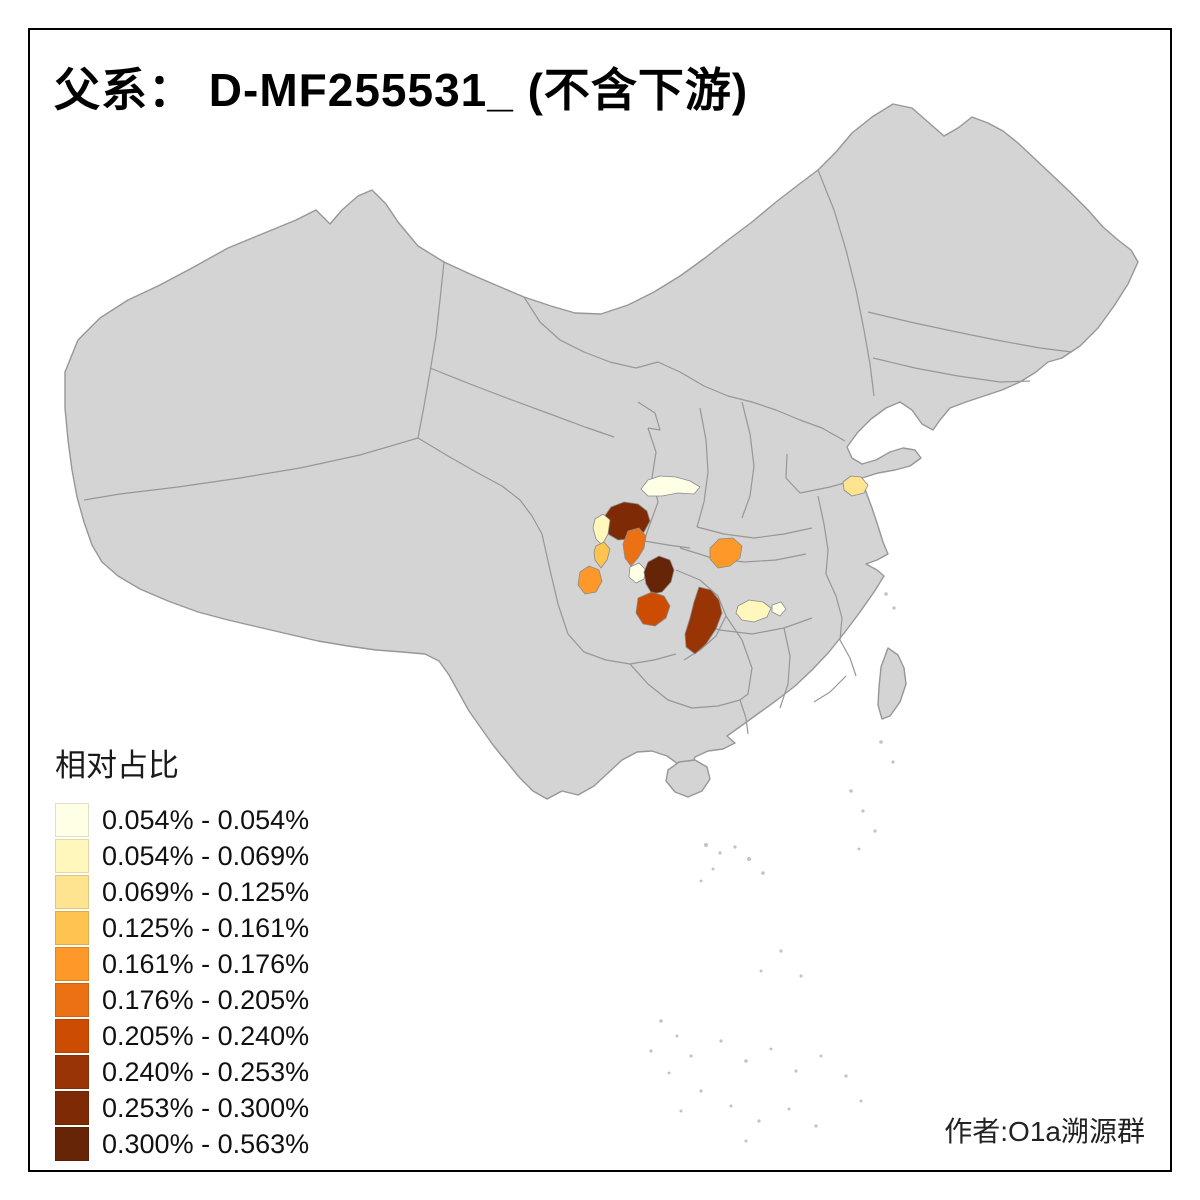  I want to click on legend-label: 0.069% - 0.125%, so click(206, 891).